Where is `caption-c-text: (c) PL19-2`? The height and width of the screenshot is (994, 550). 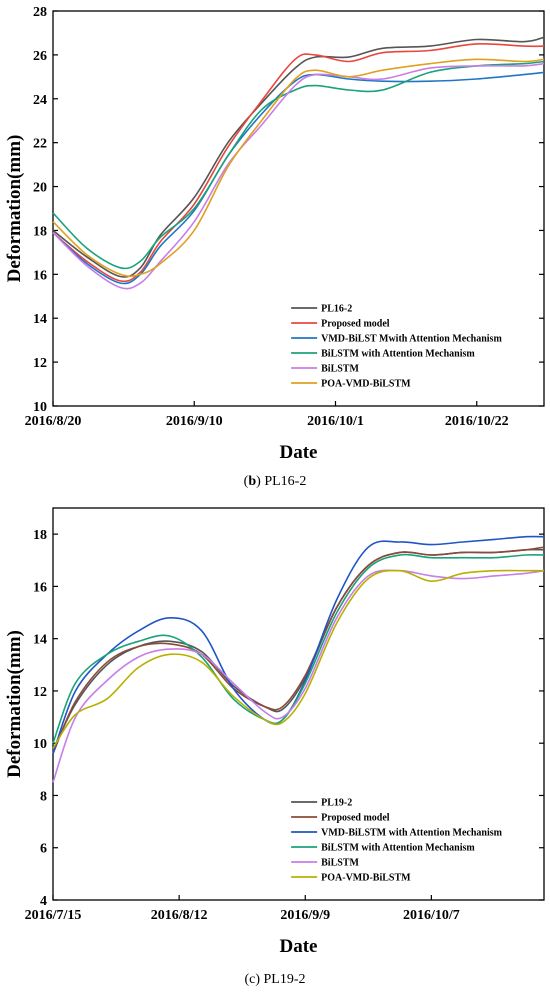
caption-c-text: (c) PL19-2 is located at coordinates (275, 979).